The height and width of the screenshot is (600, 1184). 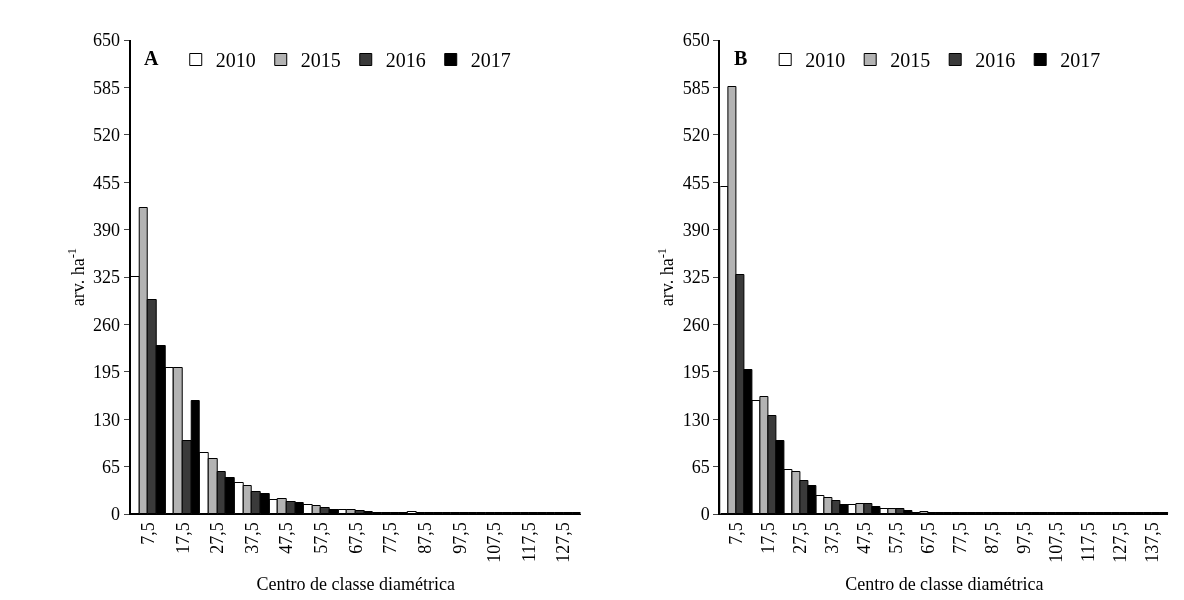 I want to click on annotation: B, so click(x=741, y=58).